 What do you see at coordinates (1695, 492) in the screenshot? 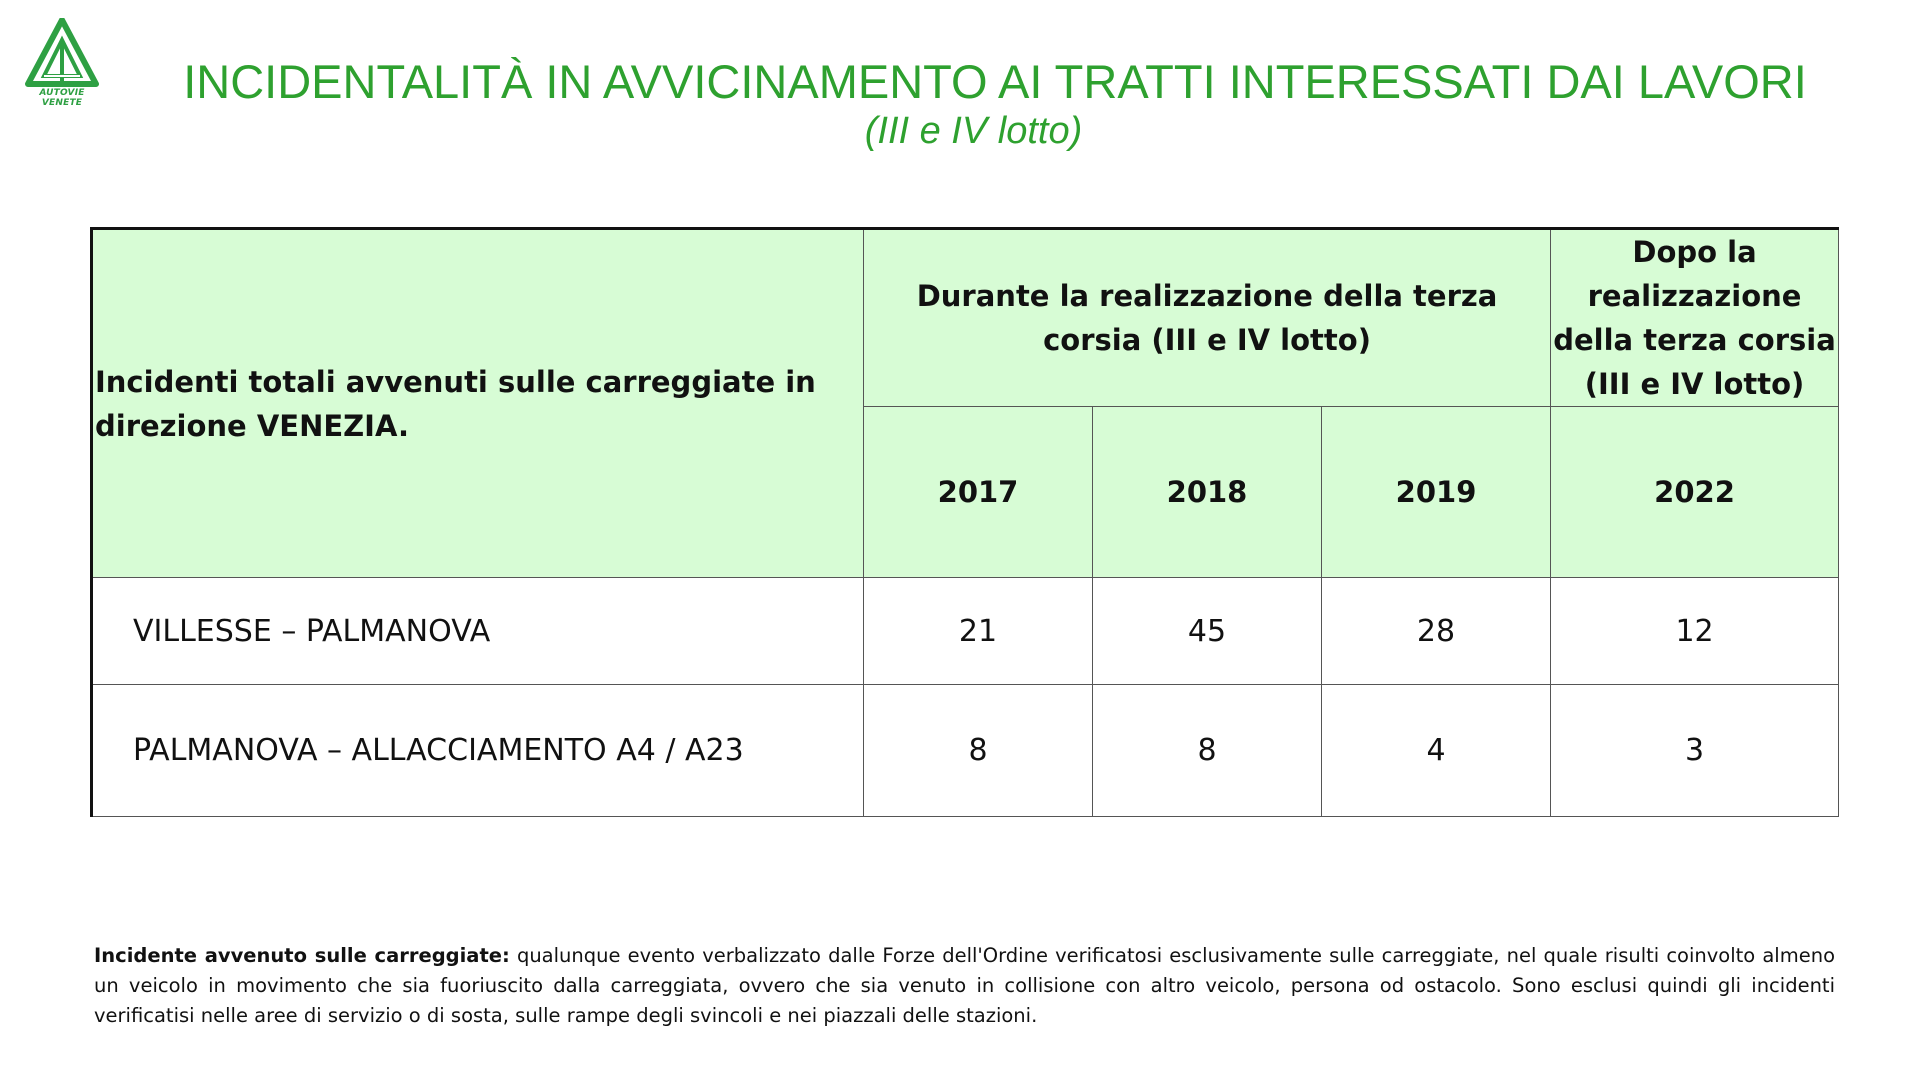
I see `year-header: 2022` at bounding box center [1695, 492].